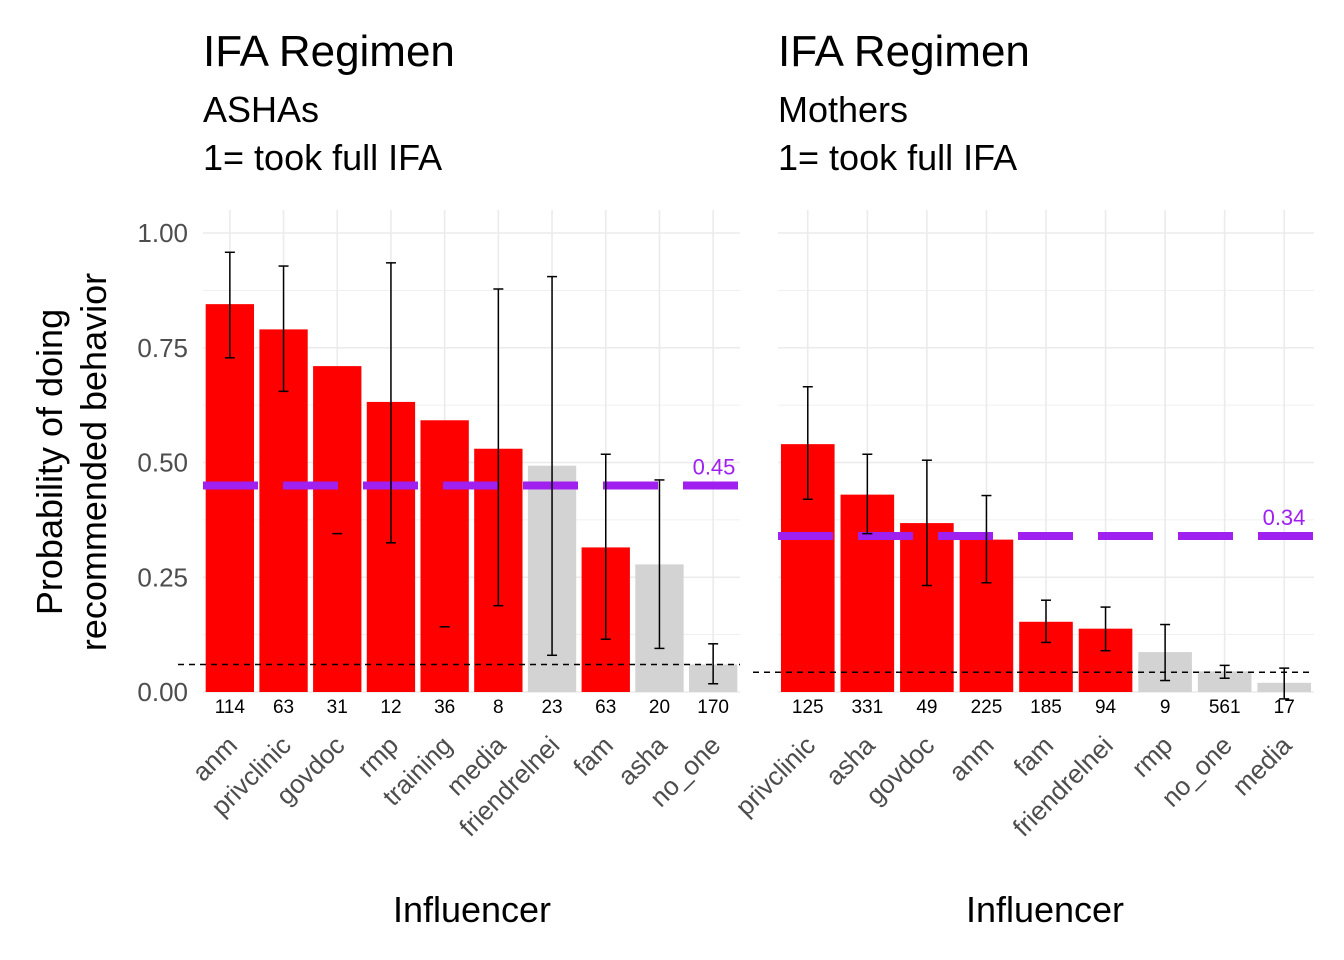 The height and width of the screenshot is (960, 1344). I want to click on count-label: 12, so click(390, 707).